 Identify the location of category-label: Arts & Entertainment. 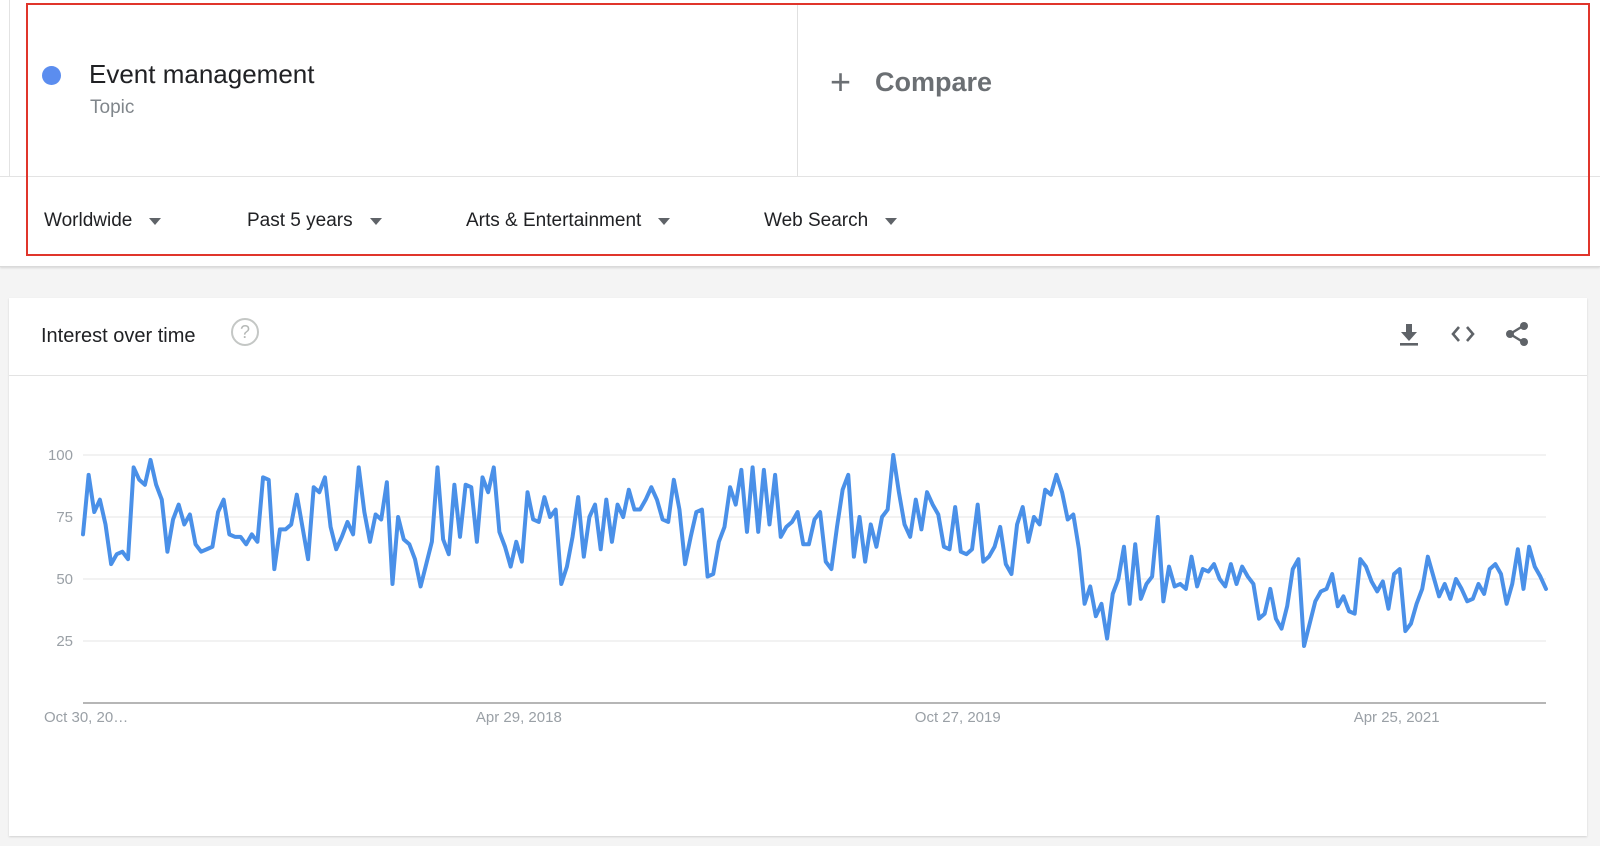
(554, 220).